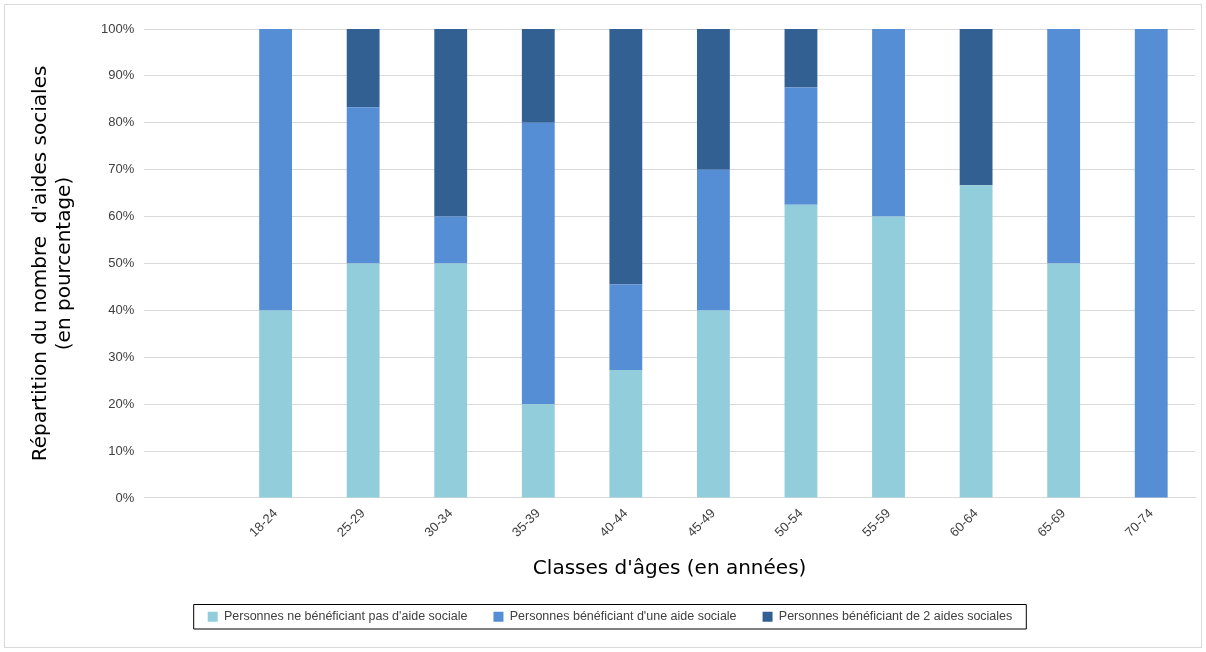 Image resolution: width=1206 pixels, height=652 pixels. Describe the element at coordinates (895, 616) in the screenshot. I see `legend-label: Personnes bénéficiant de 2 aides sociales` at that location.